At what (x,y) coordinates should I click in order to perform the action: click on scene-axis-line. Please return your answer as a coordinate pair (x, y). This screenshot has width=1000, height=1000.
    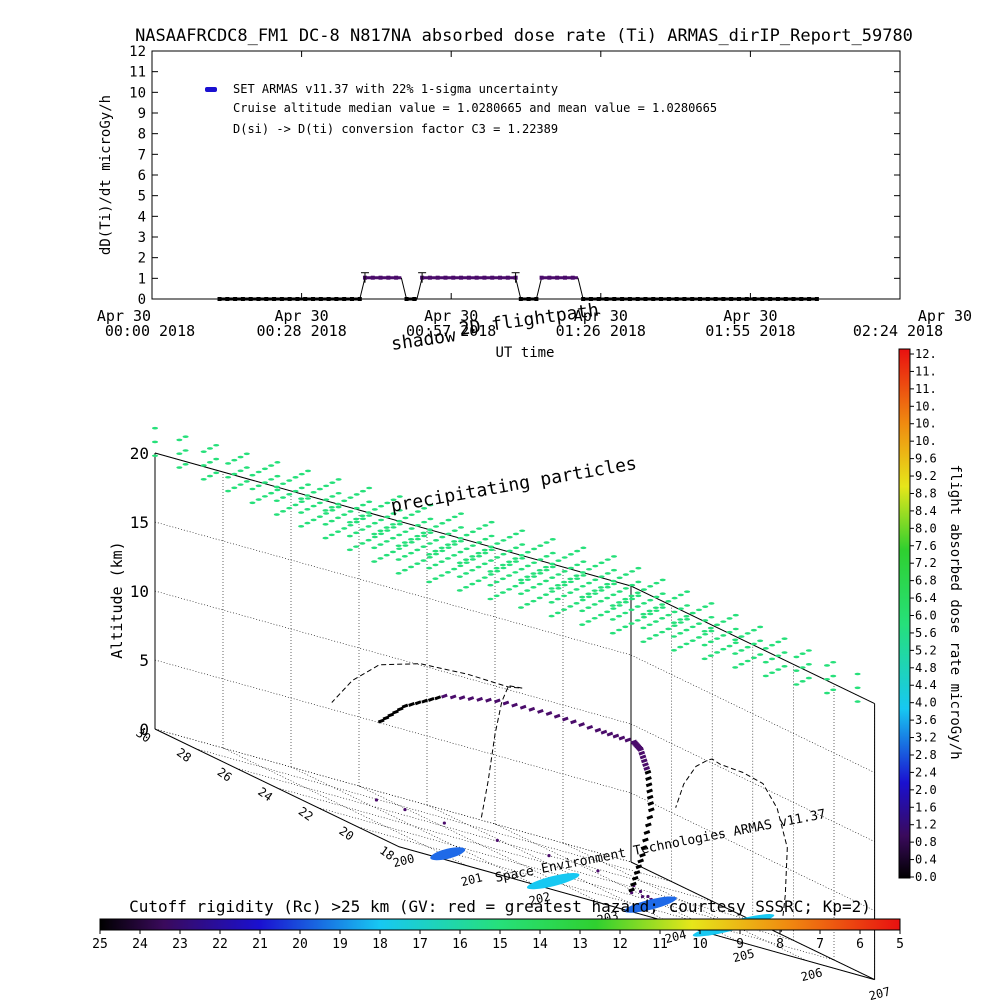
    Looking at the image, I should click on (276, 788).